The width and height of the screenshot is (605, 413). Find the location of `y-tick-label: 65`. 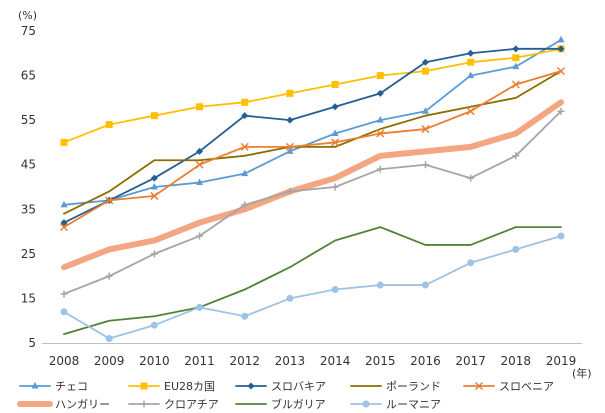

y-tick-label: 65 is located at coordinates (28, 76).